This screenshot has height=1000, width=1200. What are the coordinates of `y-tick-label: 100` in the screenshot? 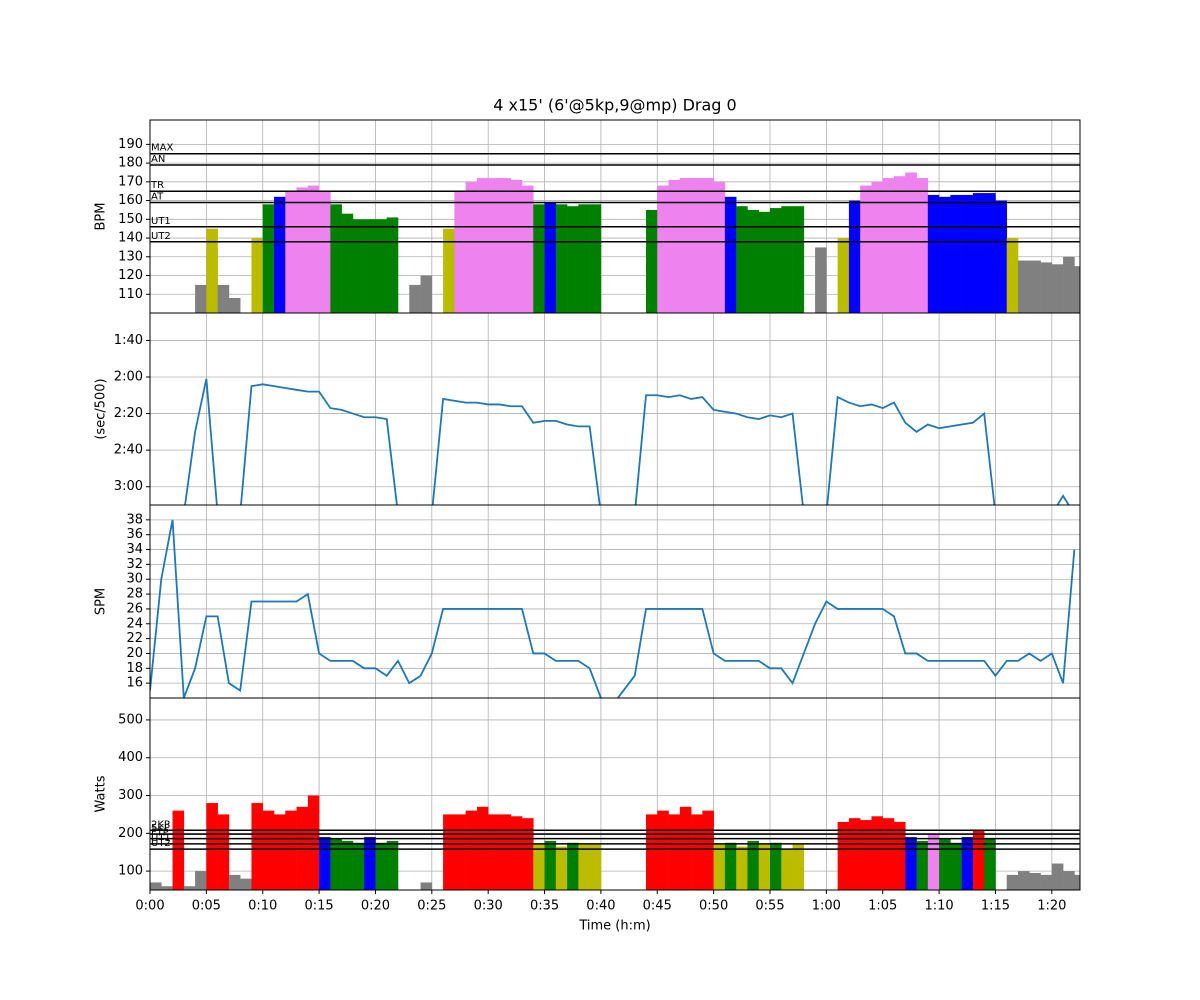 It's located at (130, 871).